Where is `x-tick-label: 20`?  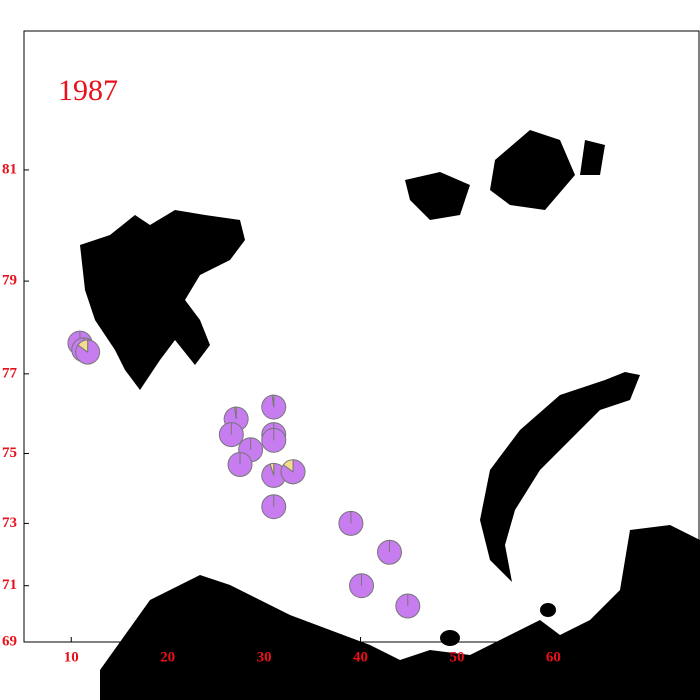
x-tick-label: 20 is located at coordinates (167, 657).